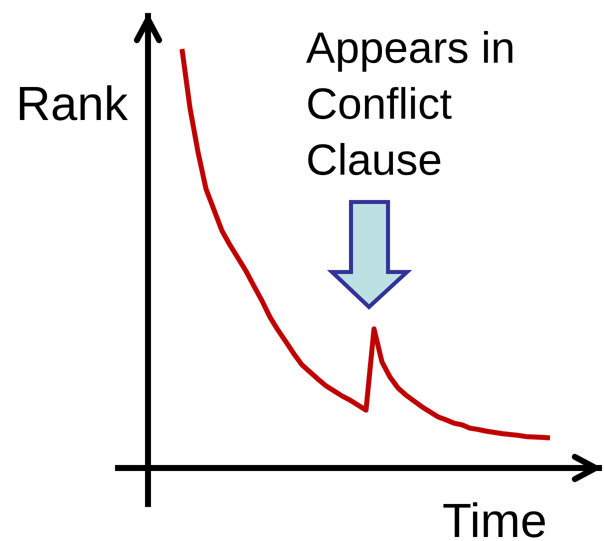 The width and height of the screenshot is (605, 541). I want to click on y-axis-title: Rank, so click(74, 102).